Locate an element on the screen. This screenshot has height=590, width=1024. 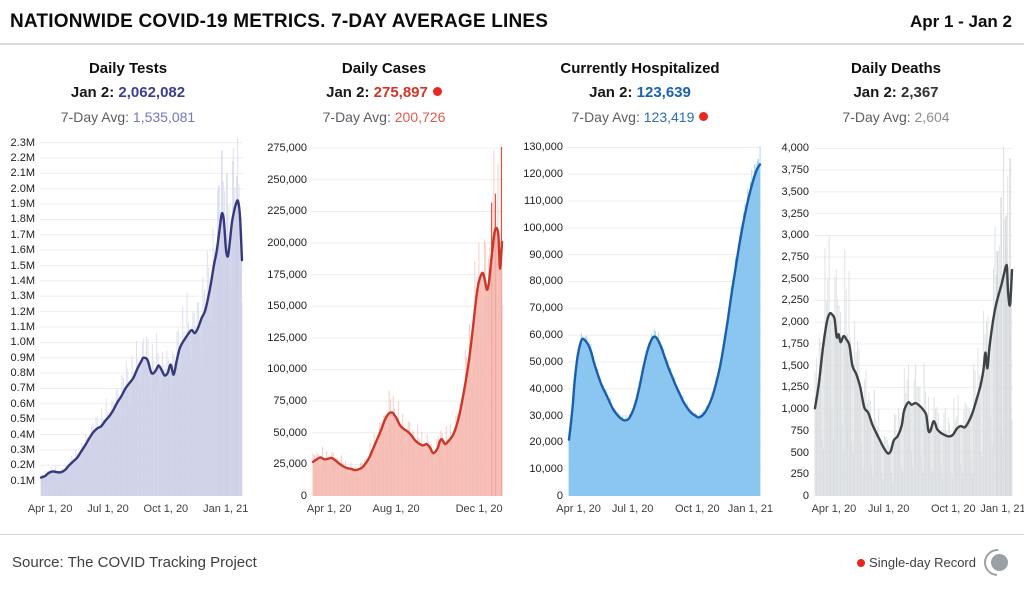
x-tick-label: Jan 1, 21 is located at coordinates (226, 509).